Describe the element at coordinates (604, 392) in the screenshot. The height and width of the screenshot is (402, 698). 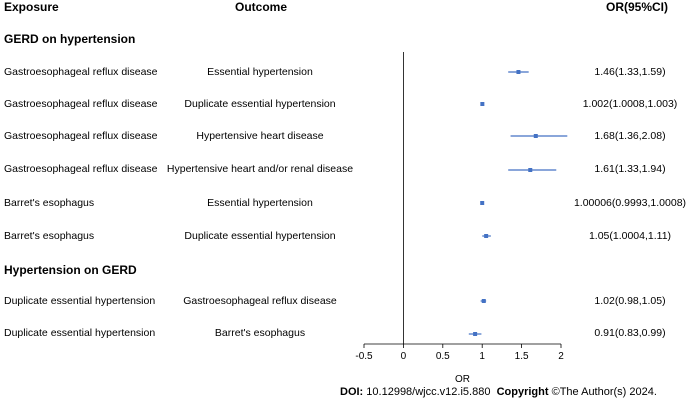
I see `copyright-value: ©The Author(s) 2024.` at that location.